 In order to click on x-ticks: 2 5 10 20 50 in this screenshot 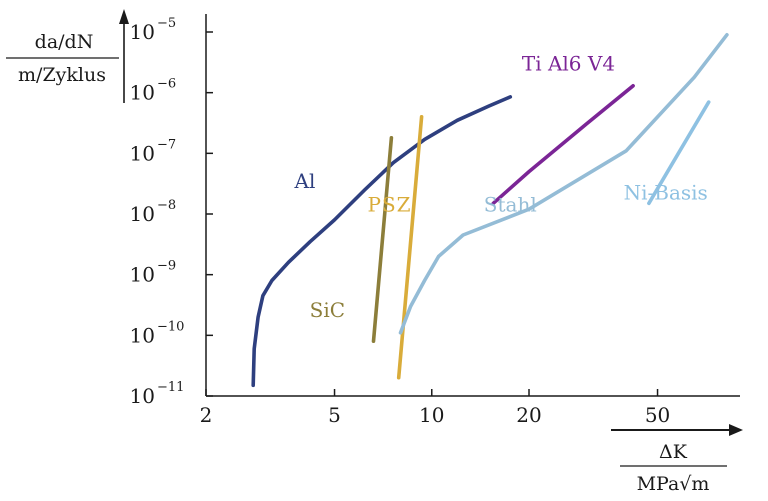, I will do `click(435, 408)`.